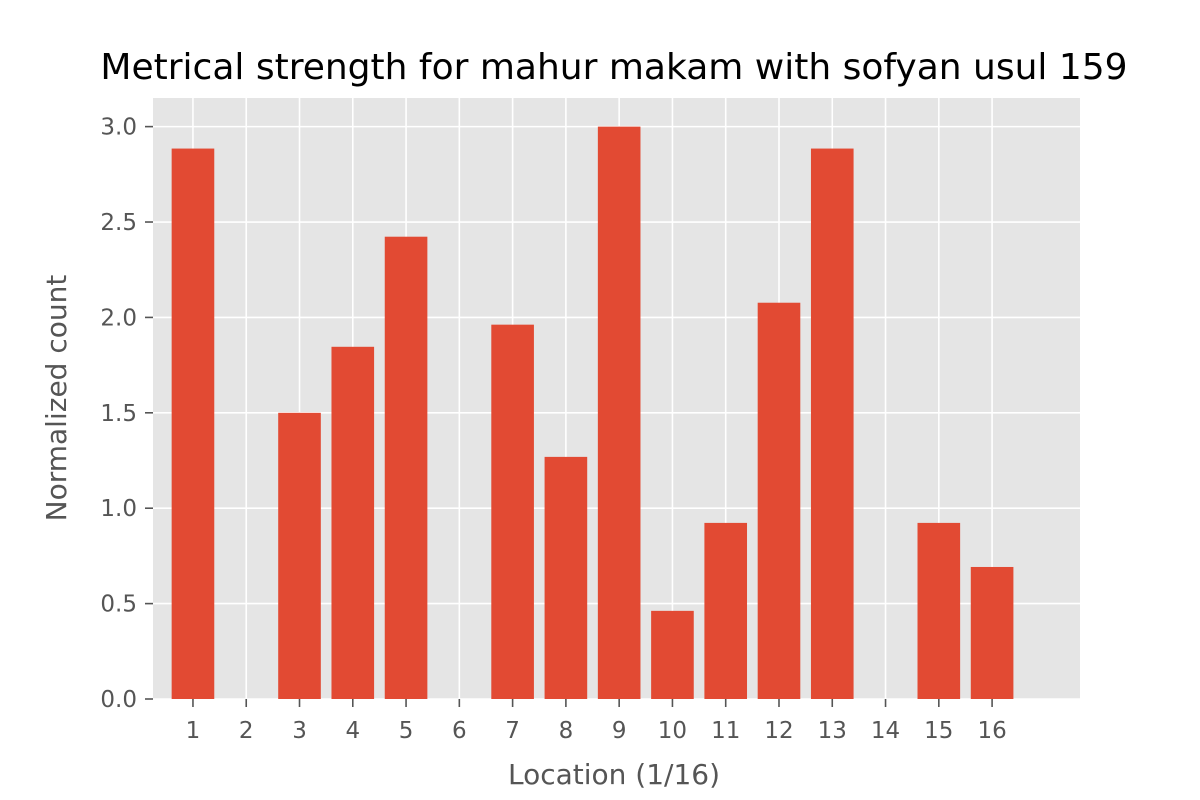  Describe the element at coordinates (118, 605) in the screenshot. I see `y-tick-label: 0.5` at that location.